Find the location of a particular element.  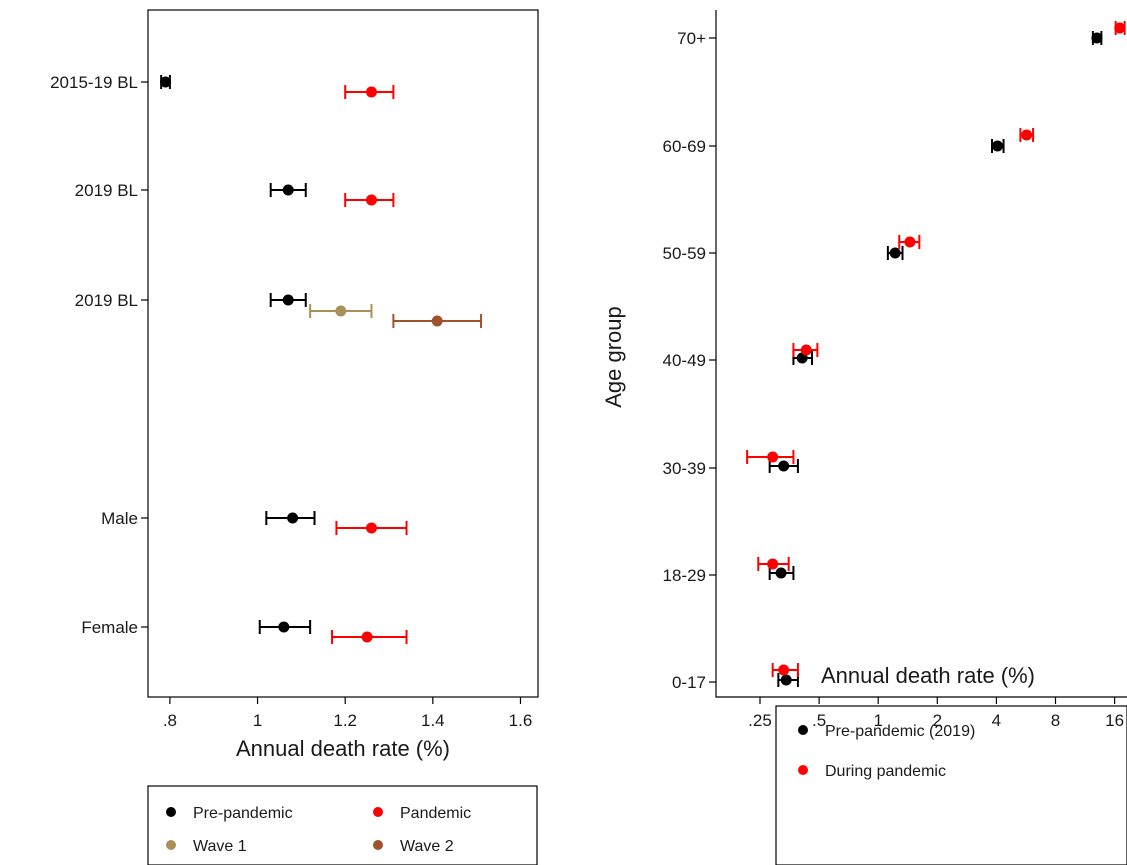

right-pre-pandemic-2019-0-17-point is located at coordinates (786, 680).